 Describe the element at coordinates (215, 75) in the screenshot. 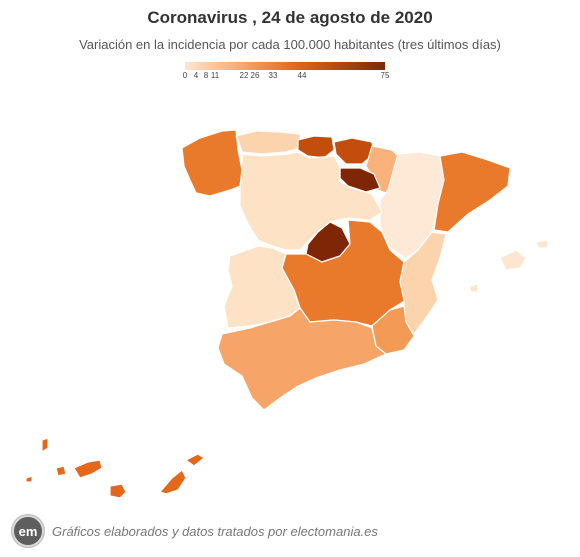

I see `legend-tick: 11` at that location.